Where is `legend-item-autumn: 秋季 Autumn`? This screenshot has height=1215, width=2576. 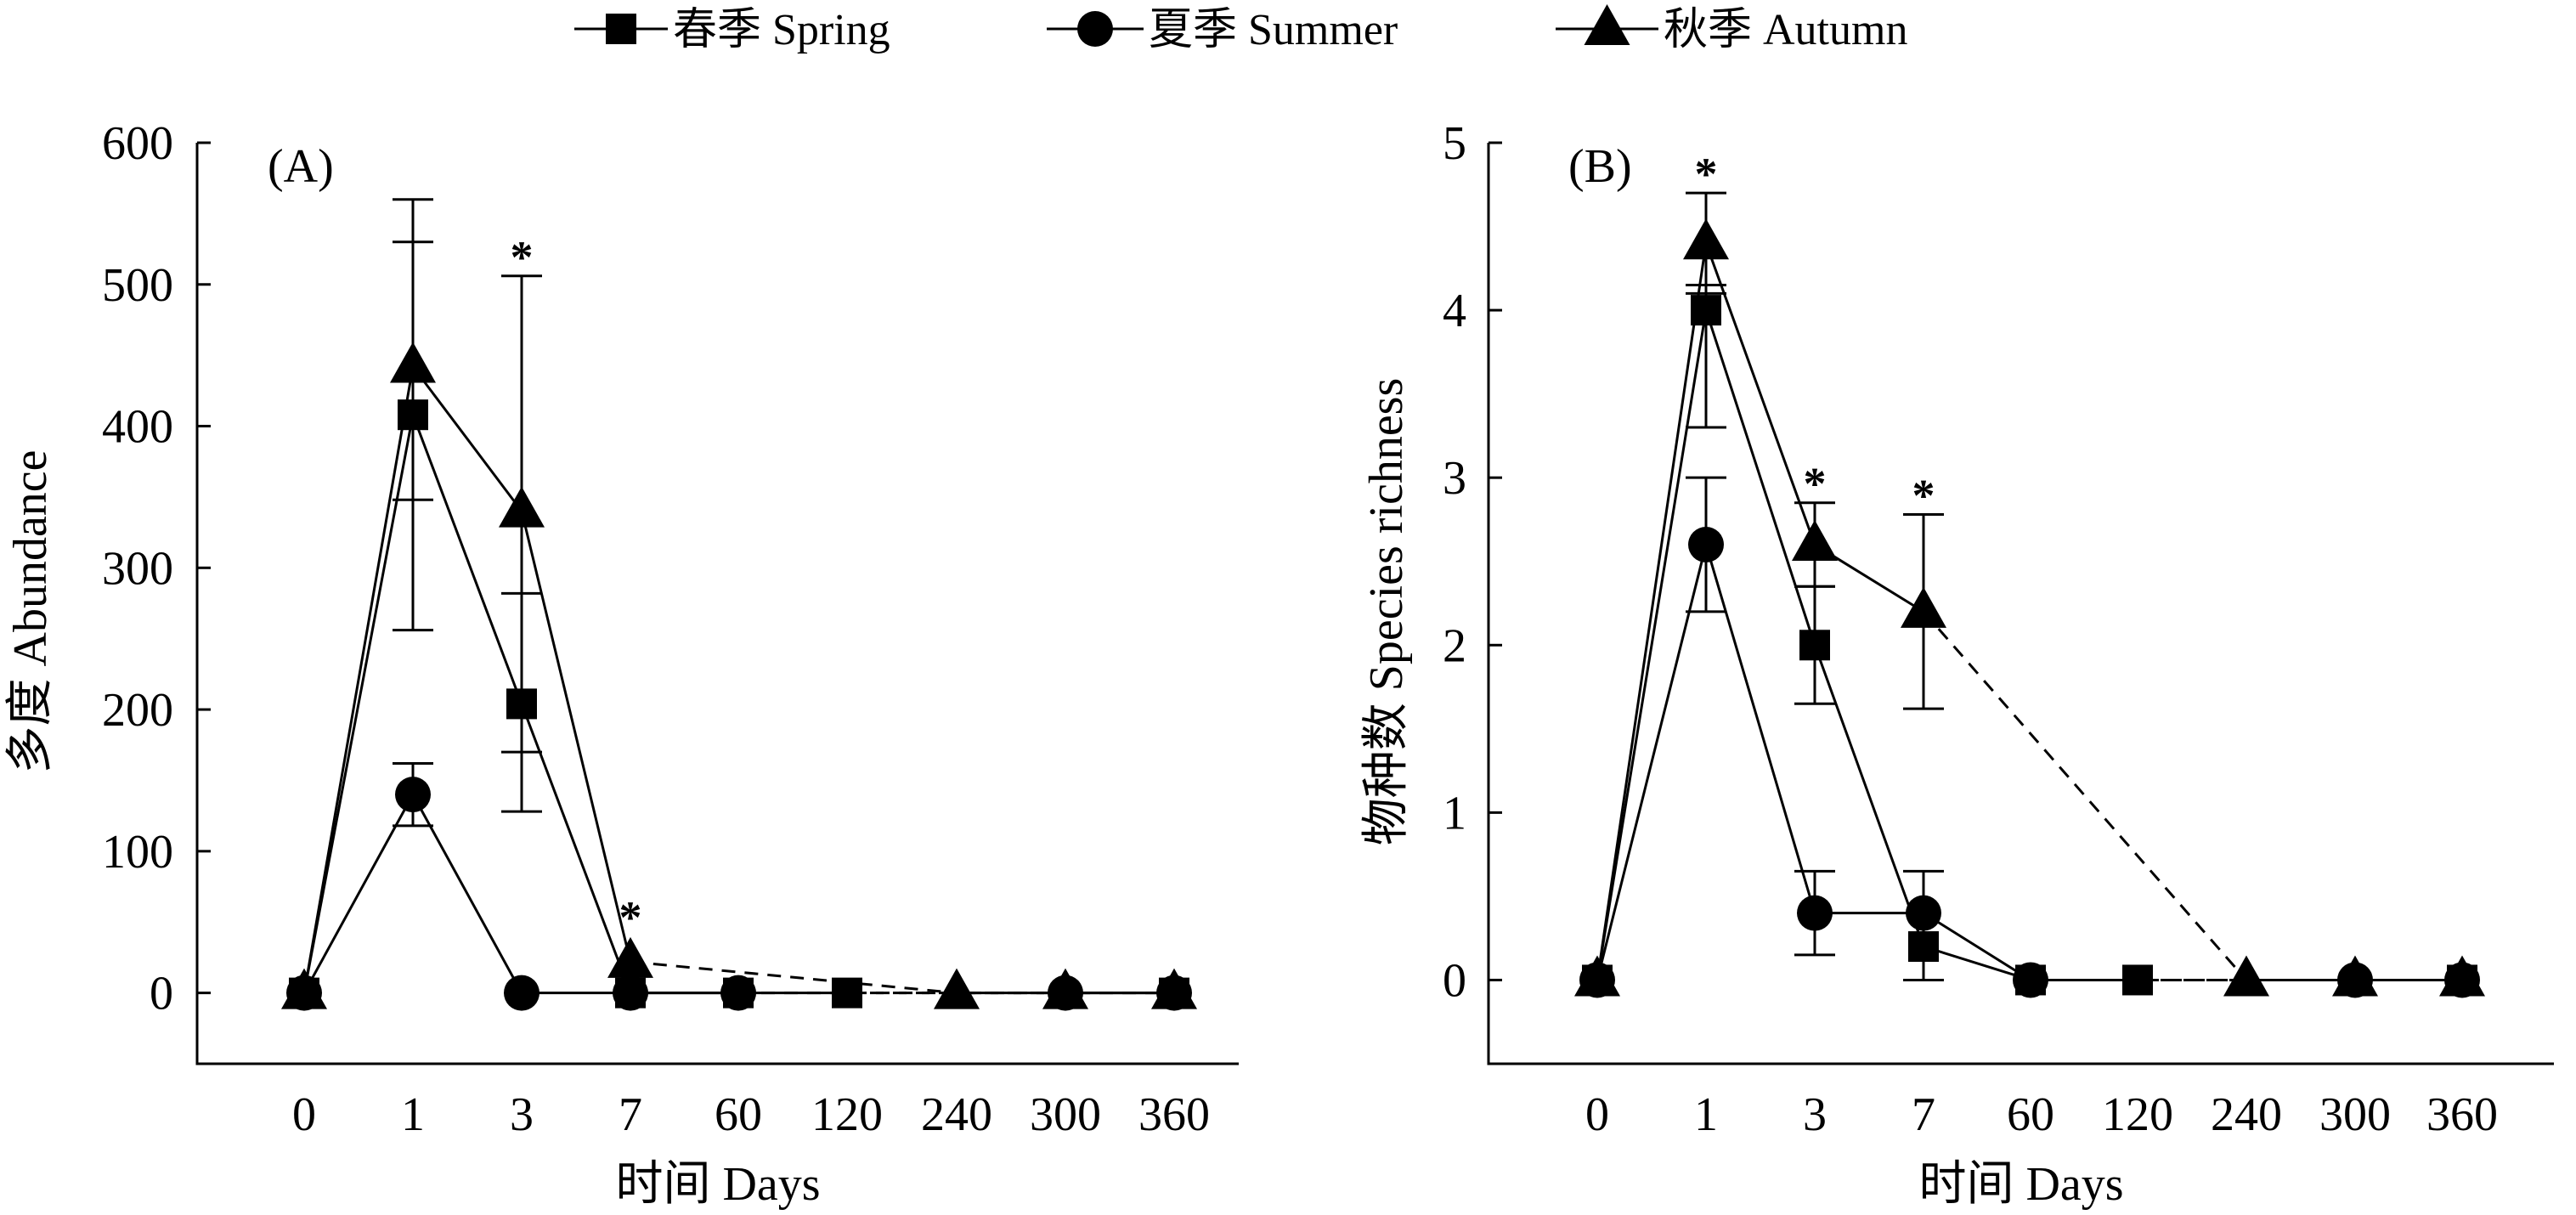 legend-item-autumn: 秋季 Autumn is located at coordinates (1731, 29).